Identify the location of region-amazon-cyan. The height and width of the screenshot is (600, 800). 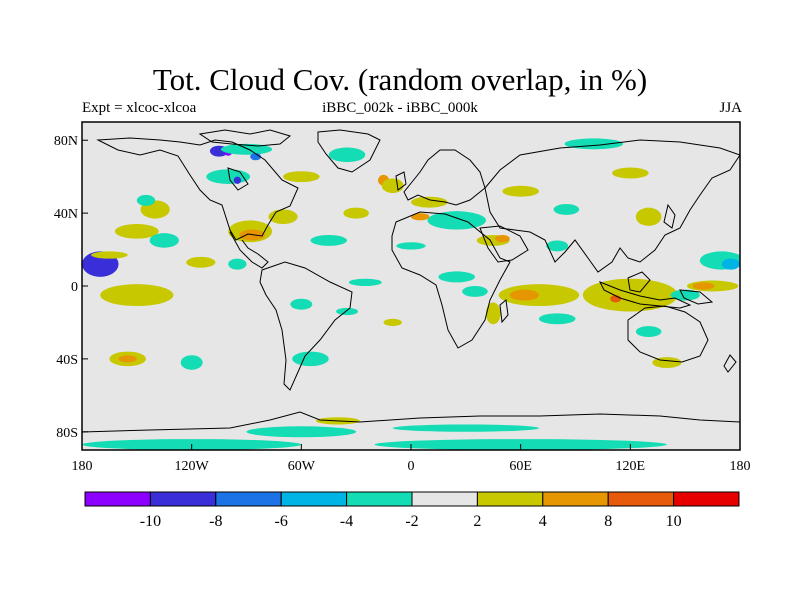
(301, 304).